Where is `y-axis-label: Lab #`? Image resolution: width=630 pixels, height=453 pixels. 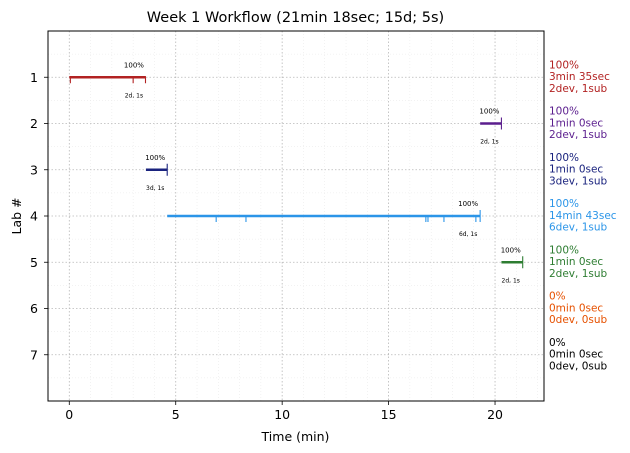
y-axis-label: Lab # is located at coordinates (16, 215).